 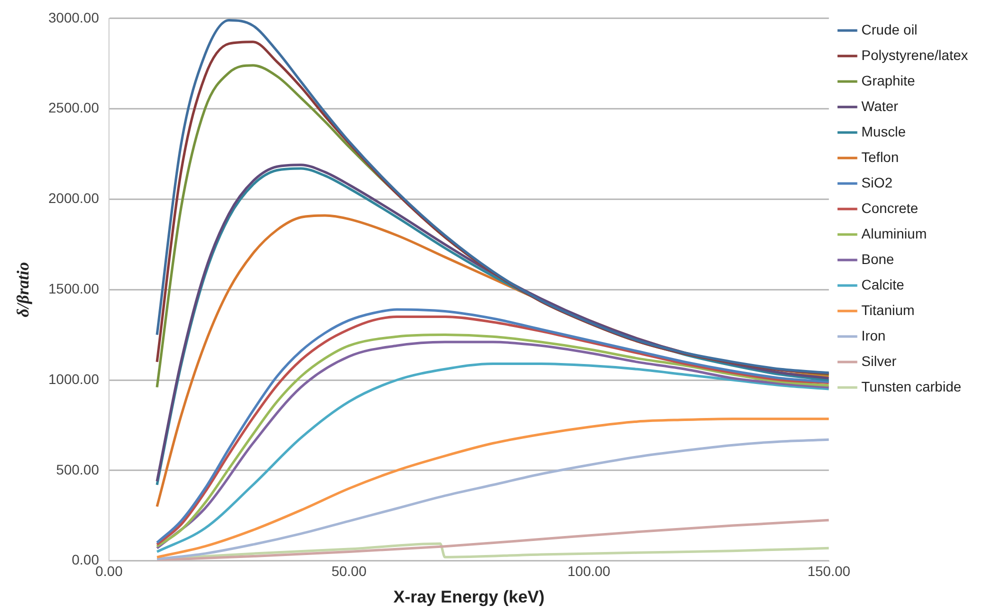 I want to click on legend-label: Teflon, so click(x=880, y=156).